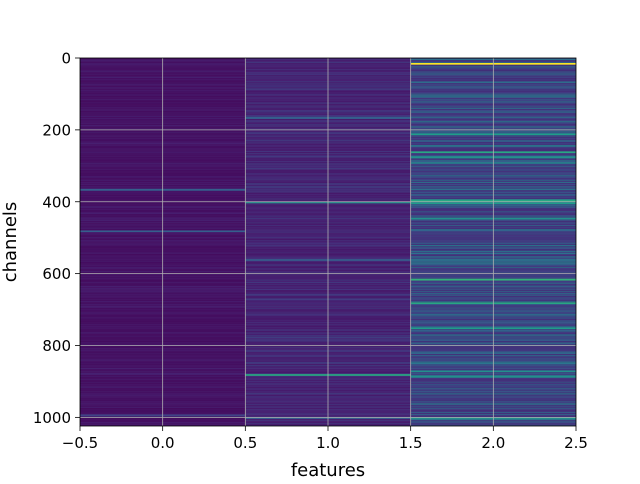  I want to click on x-tick-label: 2.5, so click(576, 443).